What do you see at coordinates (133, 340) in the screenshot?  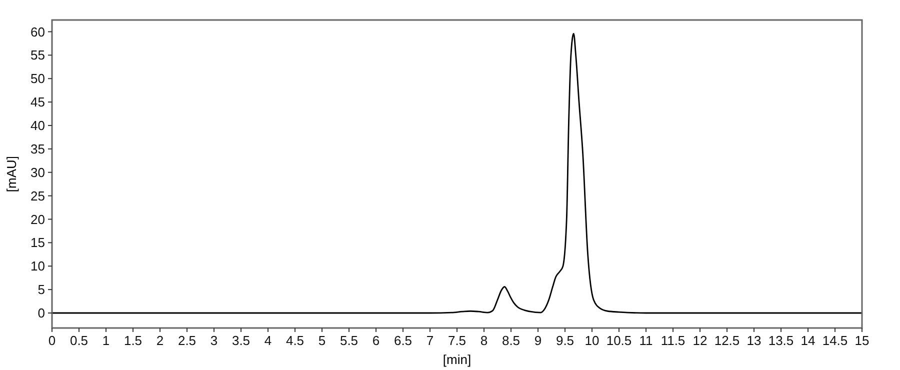 I see `x-tick-label: 1.5` at bounding box center [133, 340].